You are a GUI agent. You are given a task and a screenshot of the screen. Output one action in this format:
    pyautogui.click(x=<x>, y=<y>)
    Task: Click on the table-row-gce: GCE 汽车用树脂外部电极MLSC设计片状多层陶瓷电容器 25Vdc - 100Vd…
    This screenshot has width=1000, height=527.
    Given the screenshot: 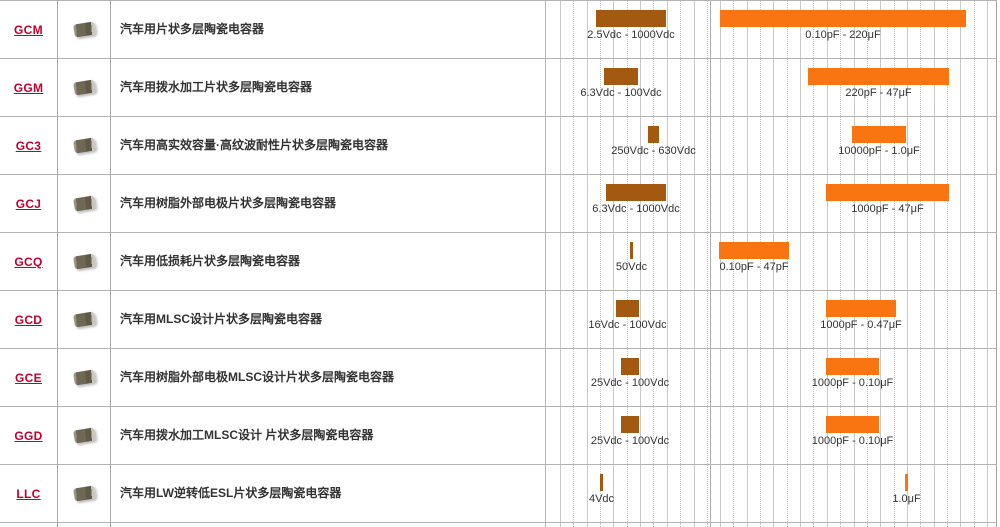 What is the action you would take?
    pyautogui.click(x=498, y=378)
    